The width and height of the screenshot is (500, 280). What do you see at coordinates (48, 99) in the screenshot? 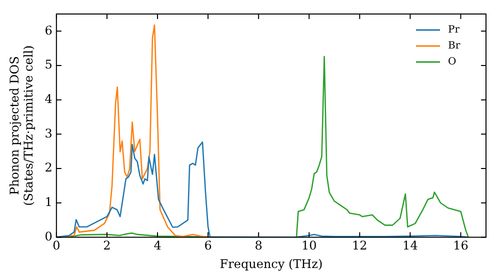
I see `y-tick-label: 4` at bounding box center [48, 99].